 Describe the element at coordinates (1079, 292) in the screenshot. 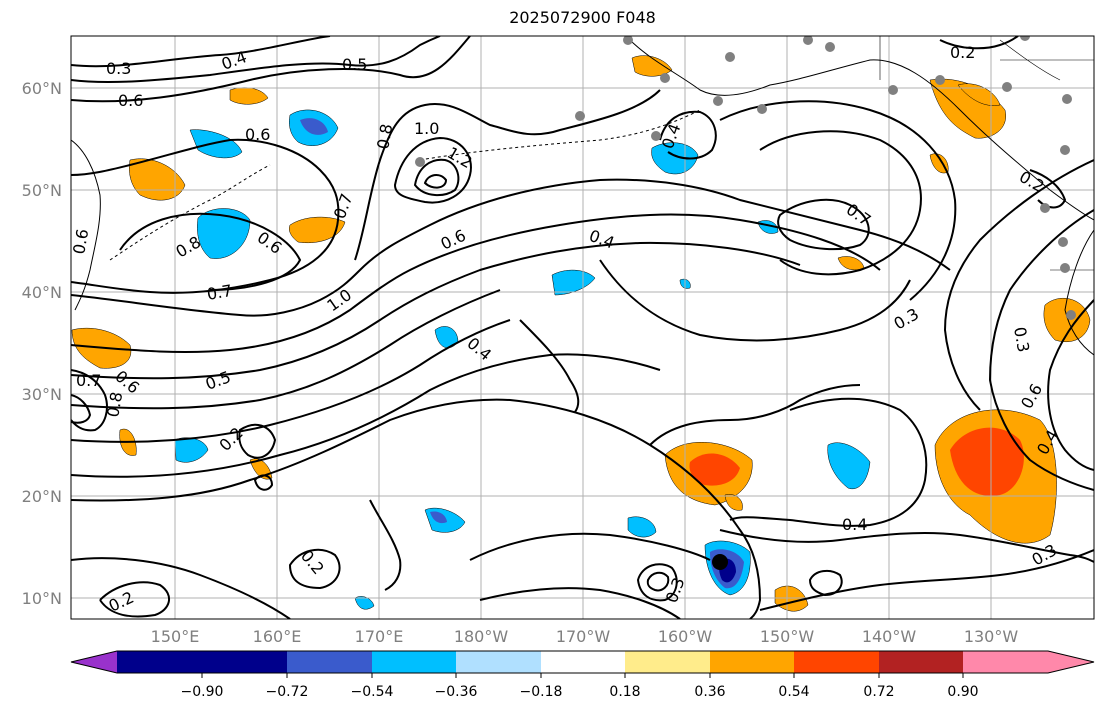

I see `coastline-na-west` at that location.